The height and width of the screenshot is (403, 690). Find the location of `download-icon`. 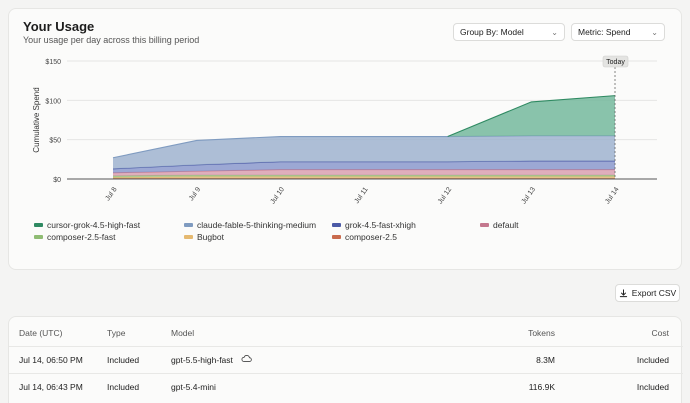

download-icon is located at coordinates (623, 292).